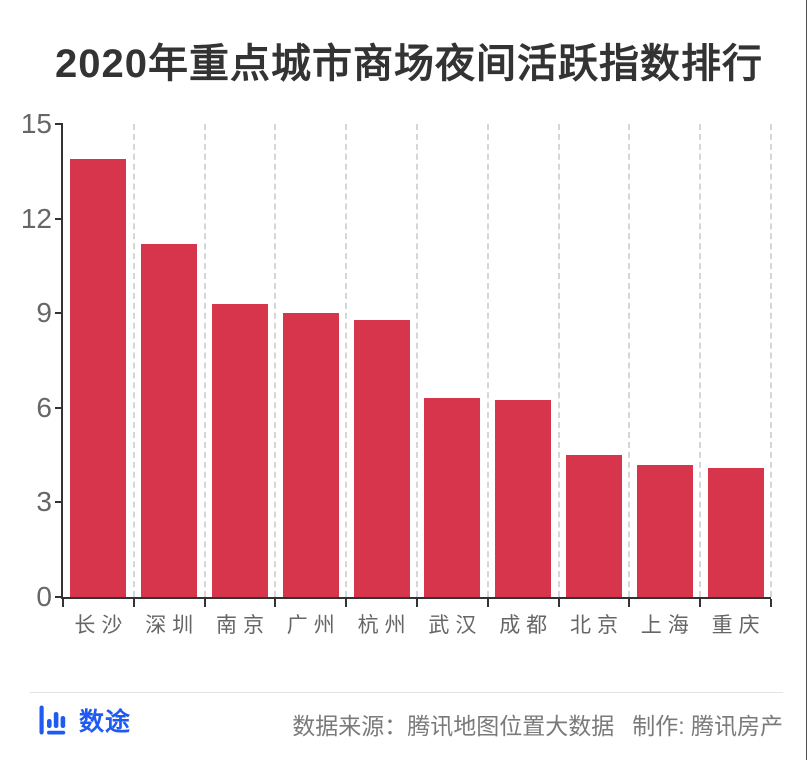 The image size is (812, 760). I want to click on x-axis-label-上海: 上海, so click(667, 625).